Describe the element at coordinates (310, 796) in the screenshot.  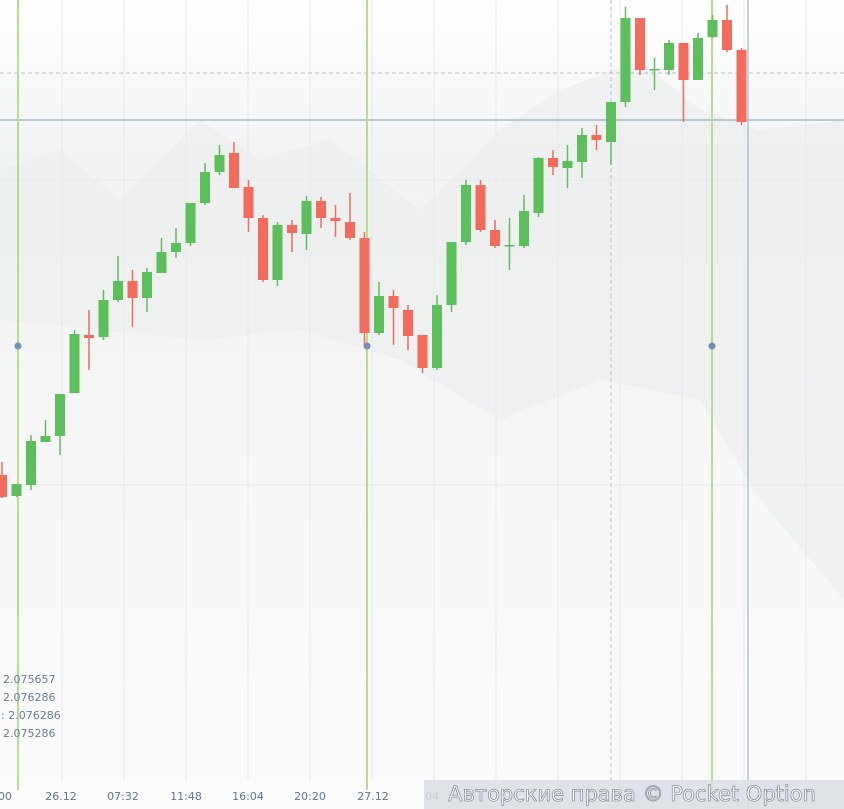
I see `x-tick-label: 20:20` at that location.